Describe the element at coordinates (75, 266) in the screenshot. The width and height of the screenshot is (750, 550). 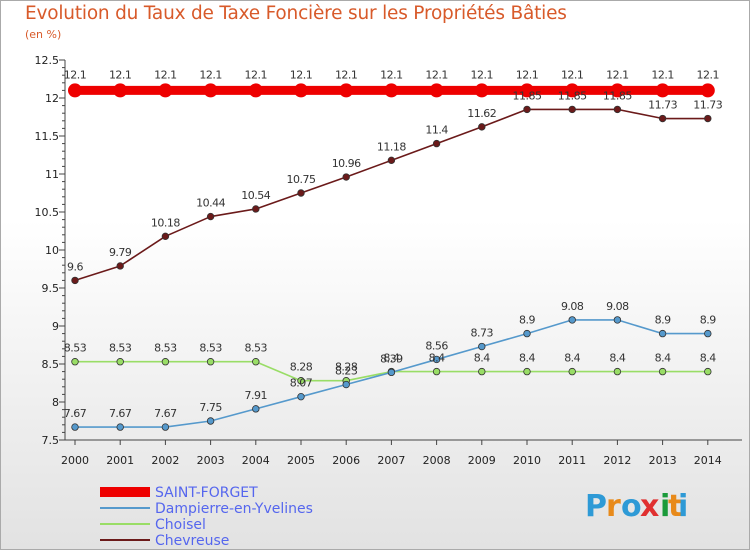
I see `data-label: 9.6` at that location.